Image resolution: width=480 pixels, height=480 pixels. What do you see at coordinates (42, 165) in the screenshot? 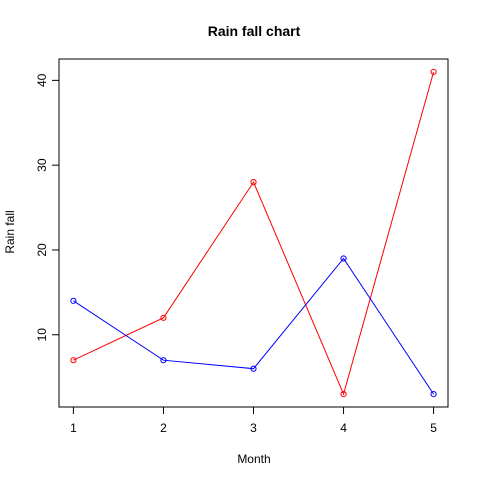
I see `y-tick-label: 30` at bounding box center [42, 165].